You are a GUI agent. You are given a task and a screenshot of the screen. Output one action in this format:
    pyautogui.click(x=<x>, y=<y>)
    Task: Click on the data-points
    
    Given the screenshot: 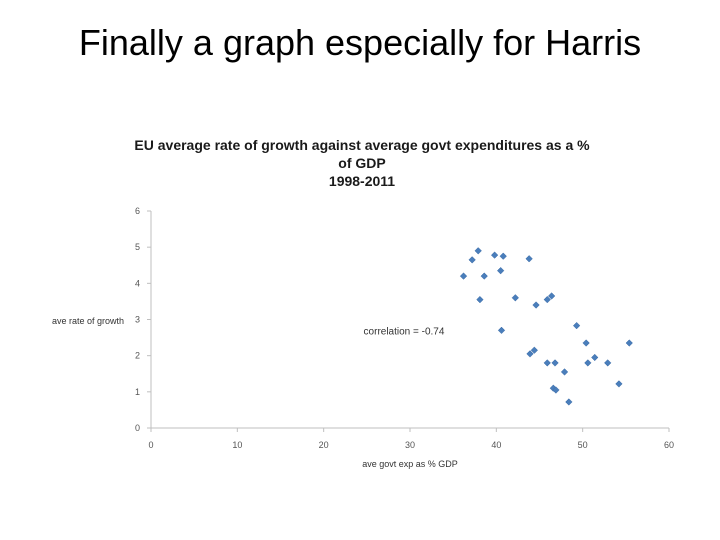 What is the action you would take?
    pyautogui.click(x=546, y=326)
    